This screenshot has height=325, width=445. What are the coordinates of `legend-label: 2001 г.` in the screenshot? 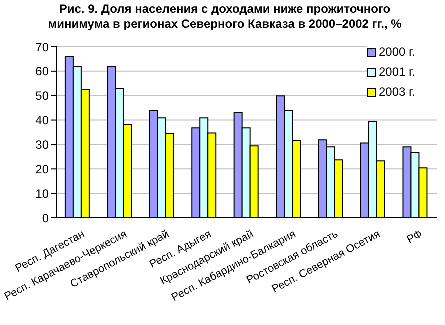 It's located at (397, 72).